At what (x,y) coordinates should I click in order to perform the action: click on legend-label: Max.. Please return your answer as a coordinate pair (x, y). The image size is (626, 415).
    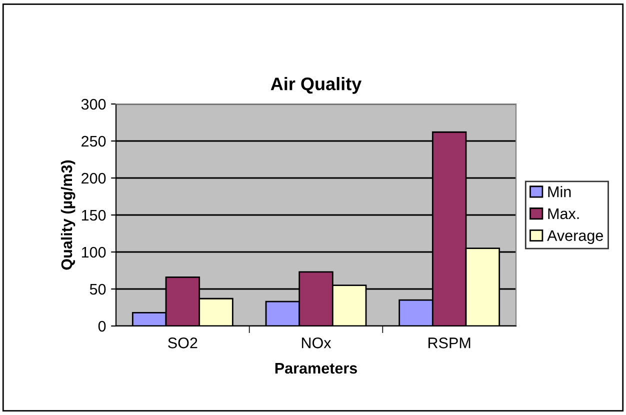
    Looking at the image, I should click on (563, 214).